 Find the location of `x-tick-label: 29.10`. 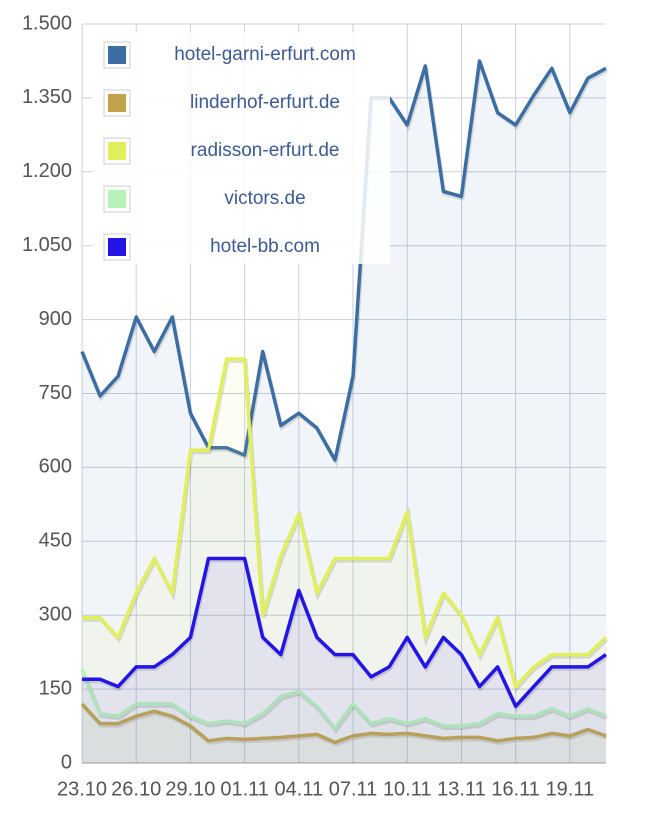

x-tick-label: 29.10 is located at coordinates (190, 789).